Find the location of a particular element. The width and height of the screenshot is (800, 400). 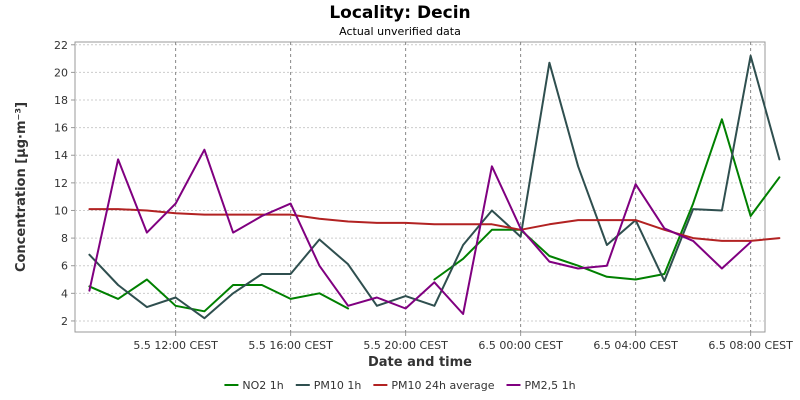

legend-label: PM10 1h is located at coordinates (338, 385).